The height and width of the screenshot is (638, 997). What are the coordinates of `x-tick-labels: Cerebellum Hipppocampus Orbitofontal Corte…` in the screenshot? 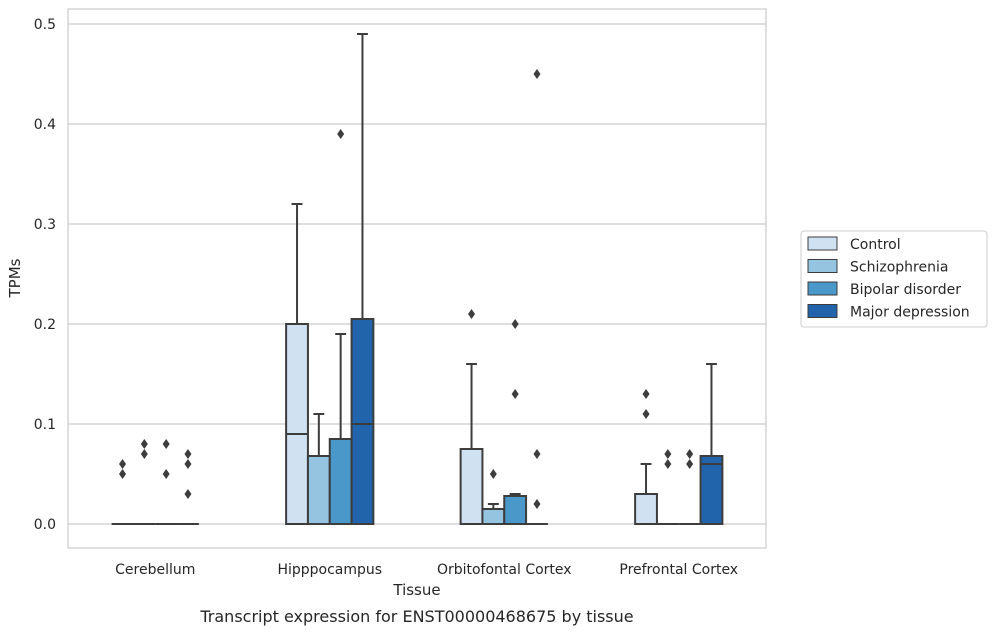 It's located at (426, 570).